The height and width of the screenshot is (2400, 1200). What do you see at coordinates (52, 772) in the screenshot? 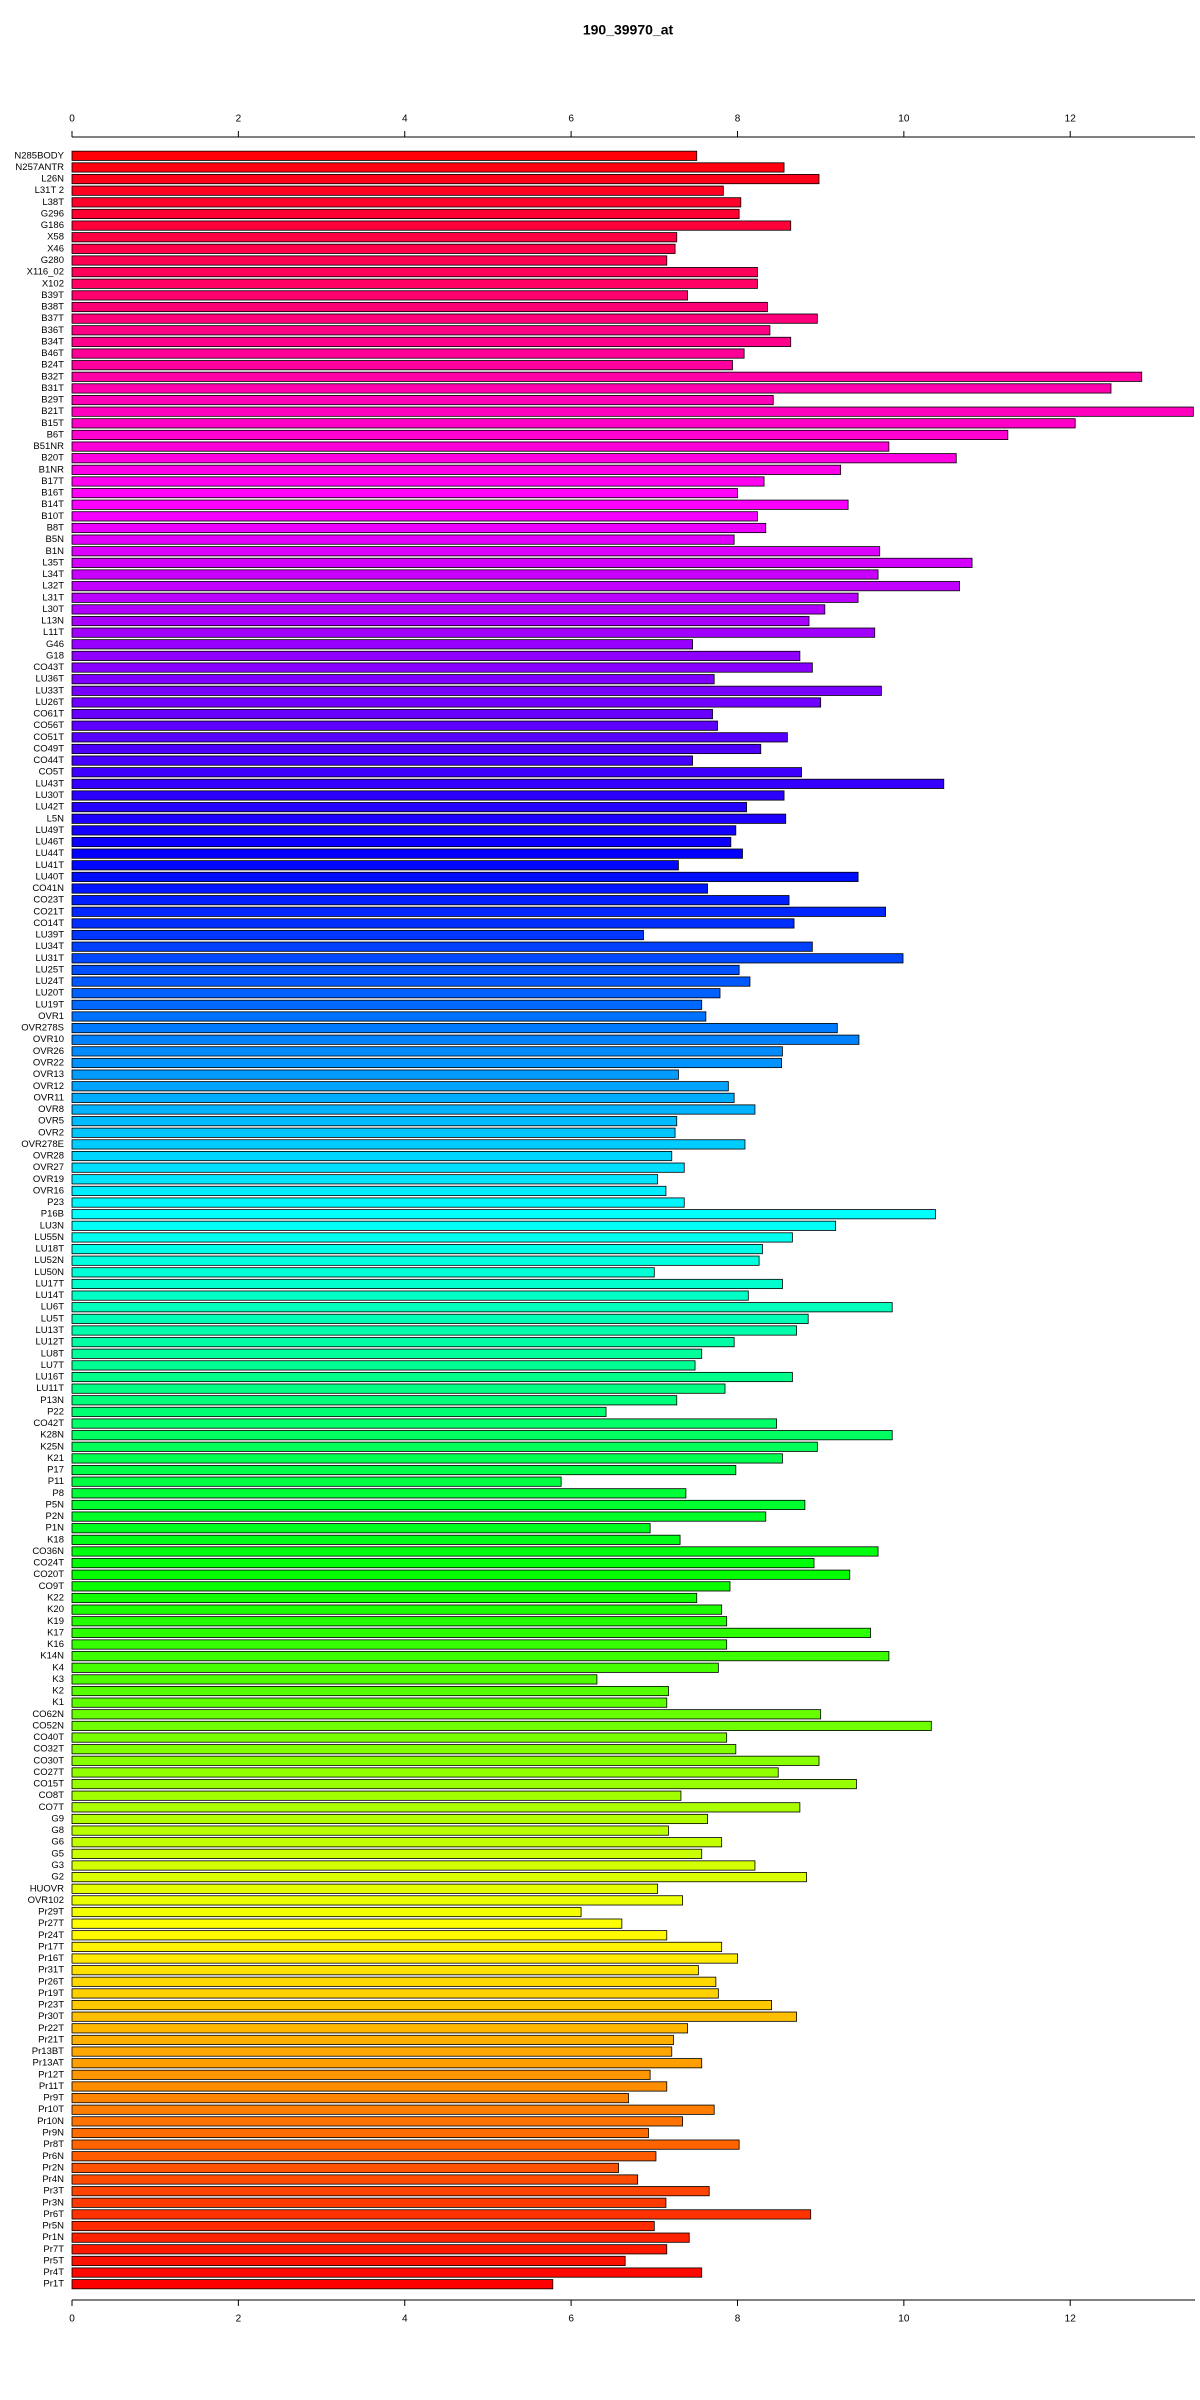
I see `y-tick-label: CO5T` at bounding box center [52, 772].